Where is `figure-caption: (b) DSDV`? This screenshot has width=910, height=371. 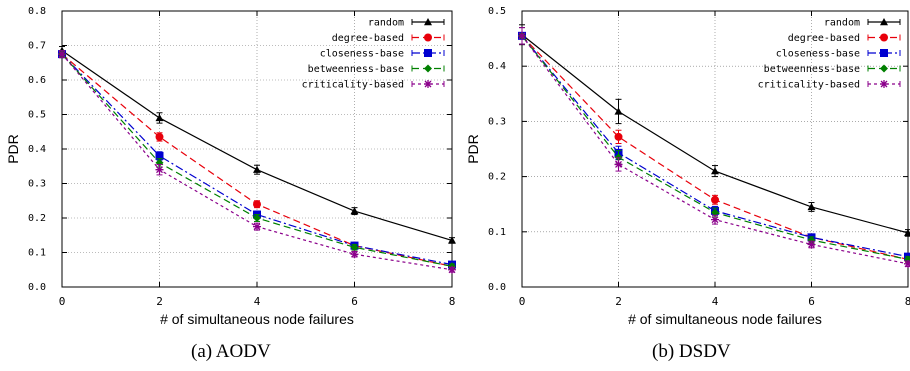 figure-caption: (b) DSDV is located at coordinates (691, 351).